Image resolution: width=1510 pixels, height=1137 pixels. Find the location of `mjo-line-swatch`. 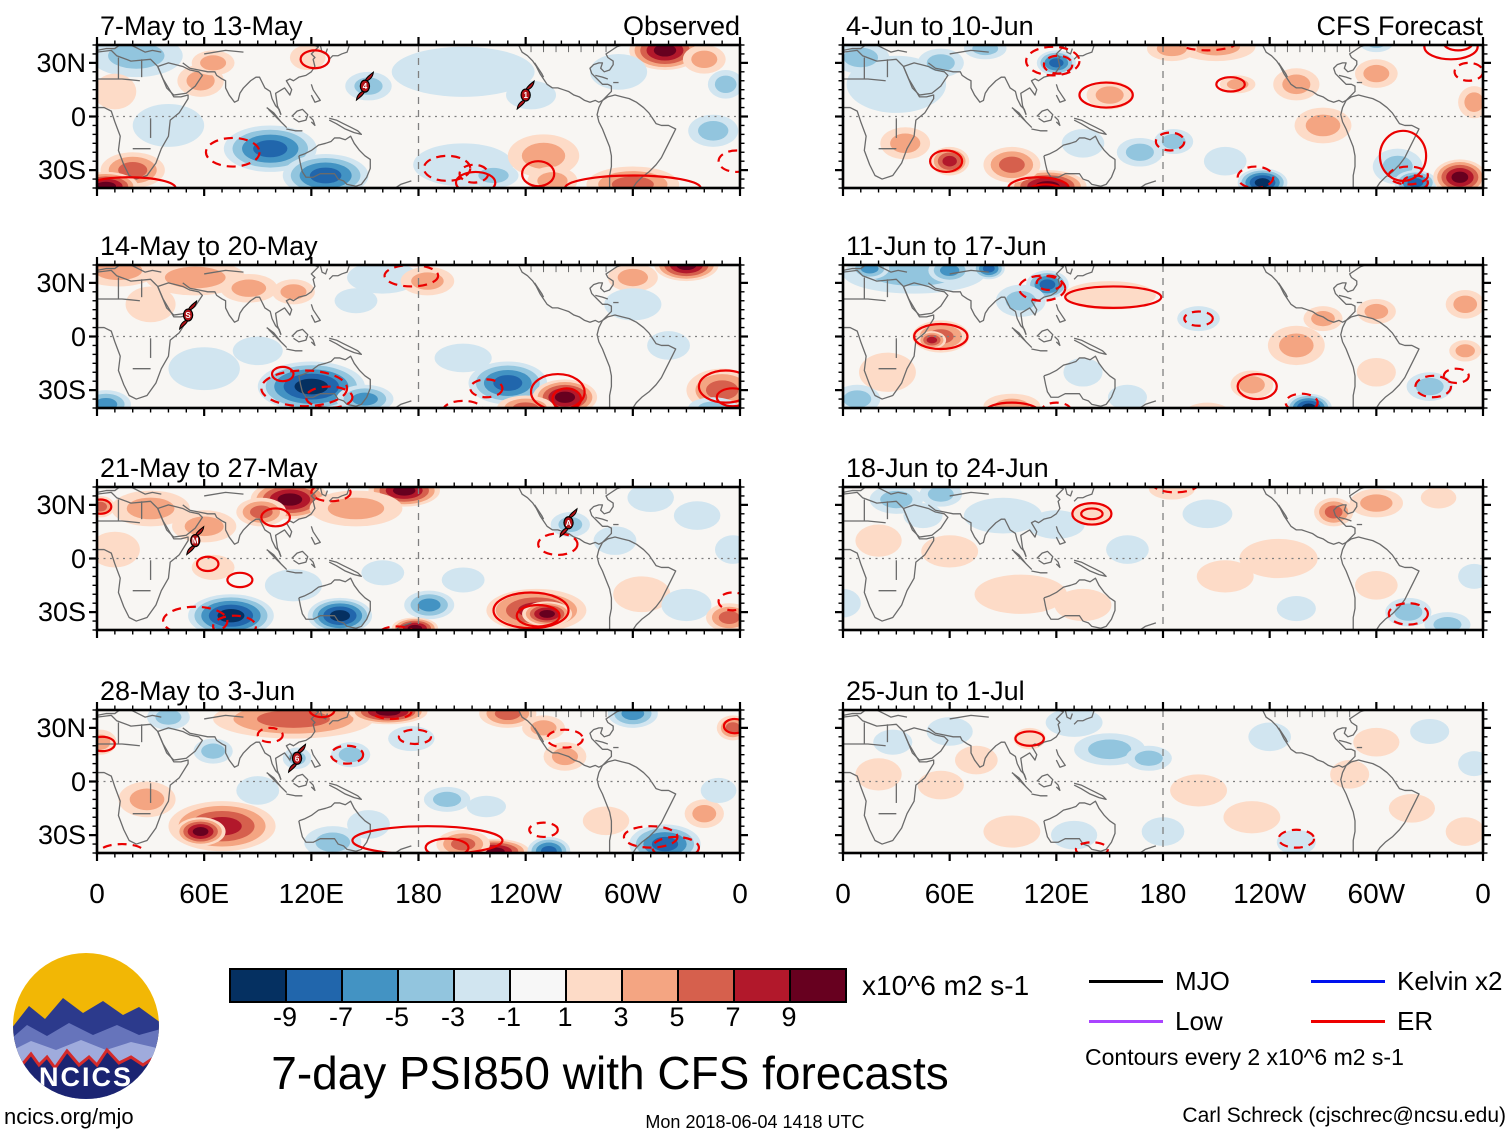

mjo-line-swatch is located at coordinates (1126, 981).